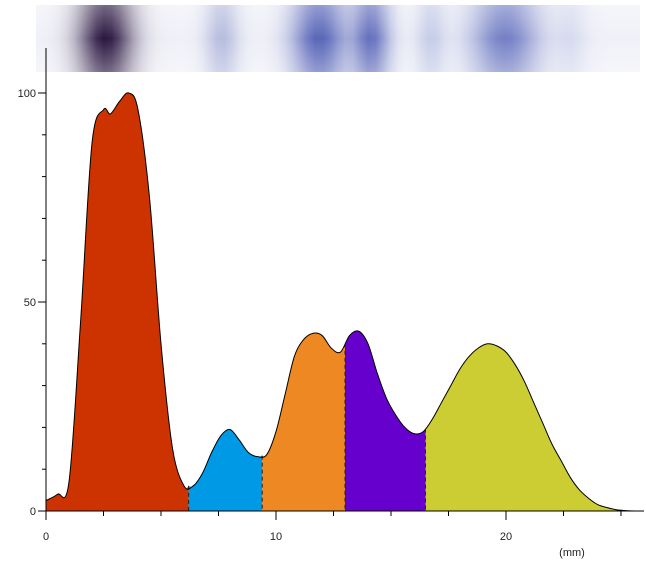 The image size is (646, 567). What do you see at coordinates (30, 303) in the screenshot?
I see `y-tick-label: 50` at bounding box center [30, 303].